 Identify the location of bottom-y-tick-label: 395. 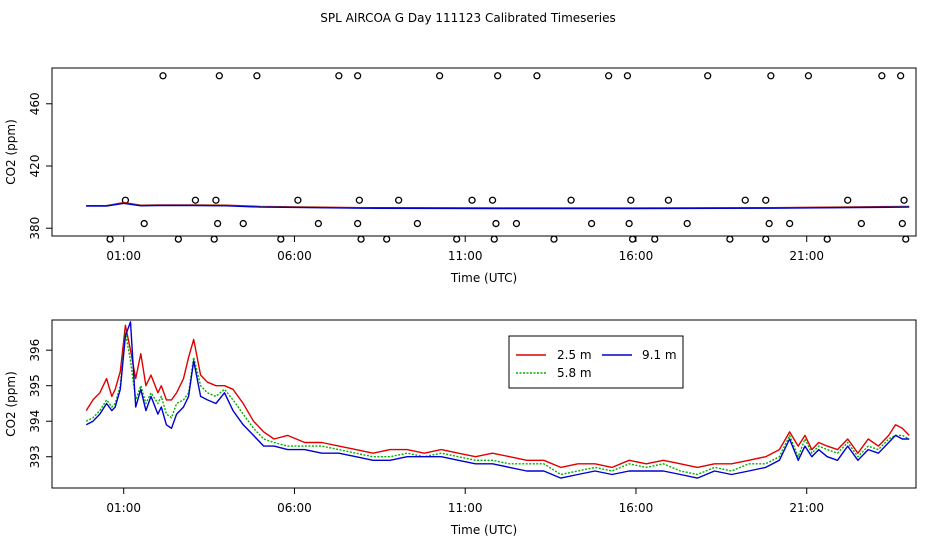
(35, 385).